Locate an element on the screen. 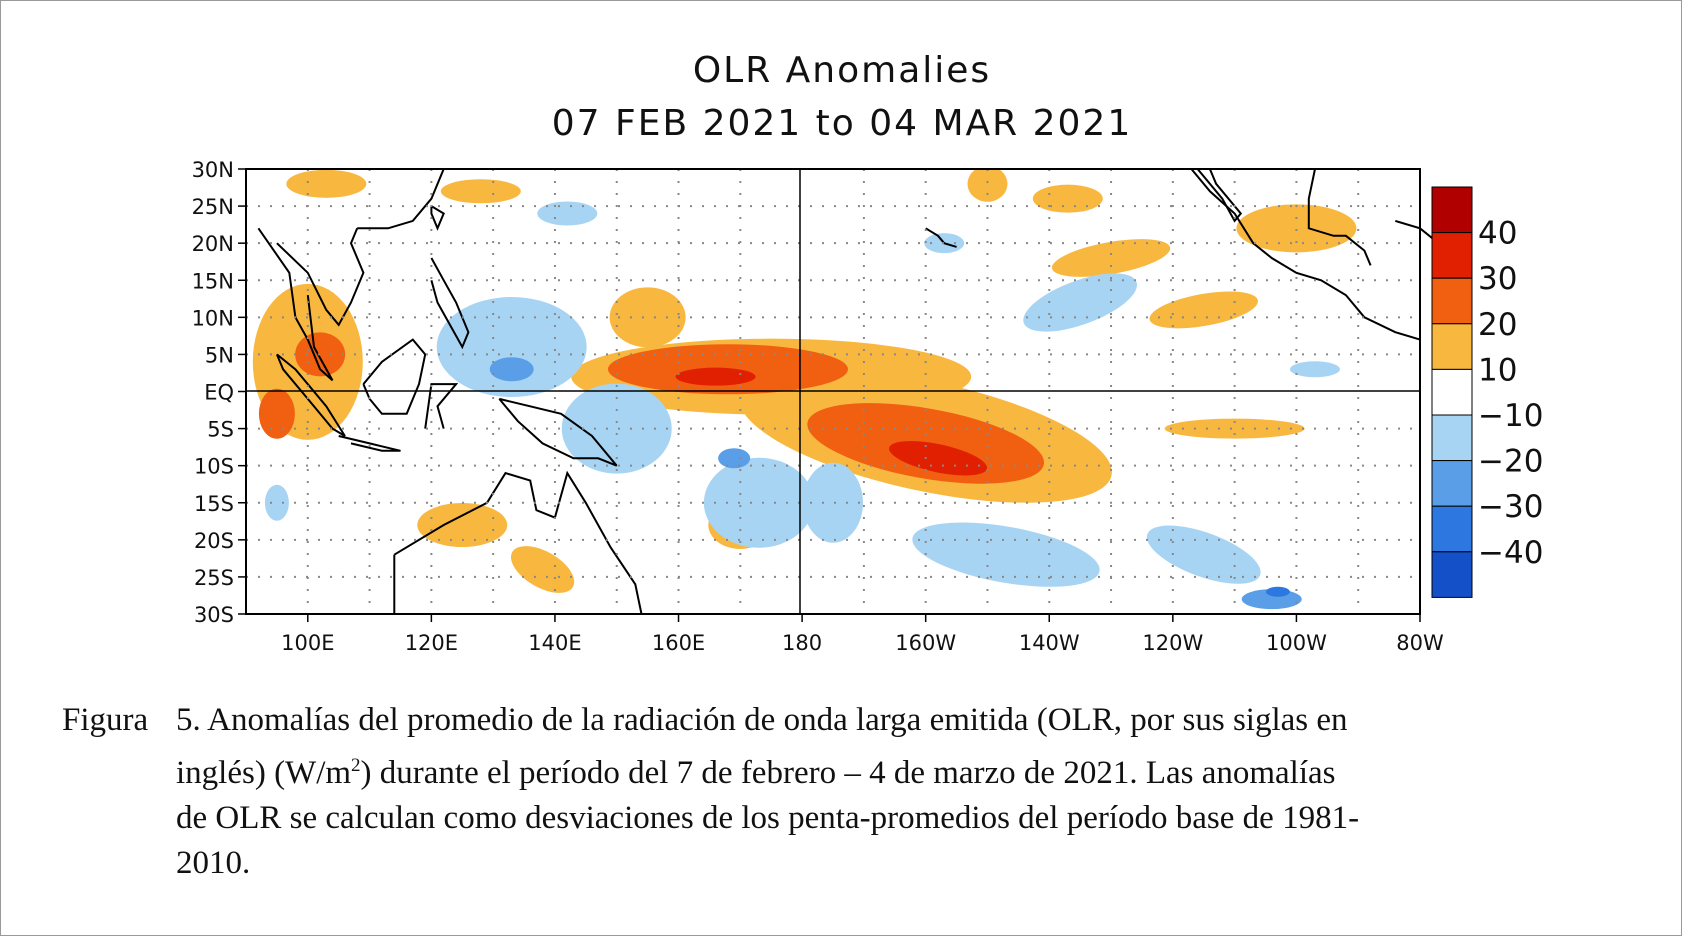  y-tick-label: 20S is located at coordinates (214, 541).